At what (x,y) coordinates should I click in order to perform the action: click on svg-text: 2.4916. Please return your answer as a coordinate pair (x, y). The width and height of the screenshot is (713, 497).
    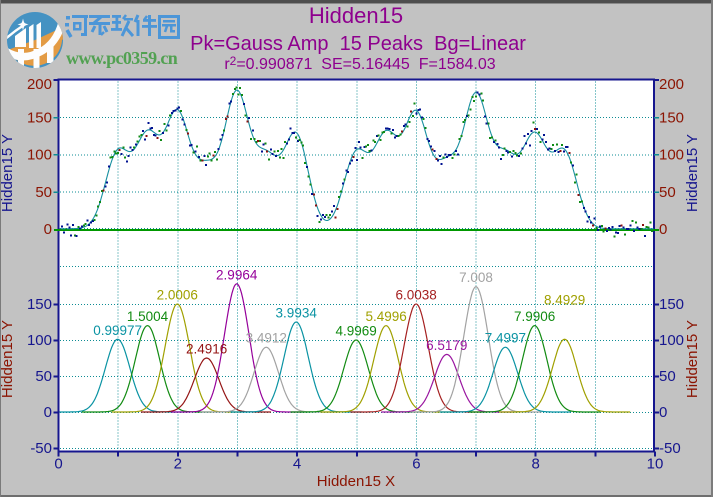
    Looking at the image, I should click on (206, 349).